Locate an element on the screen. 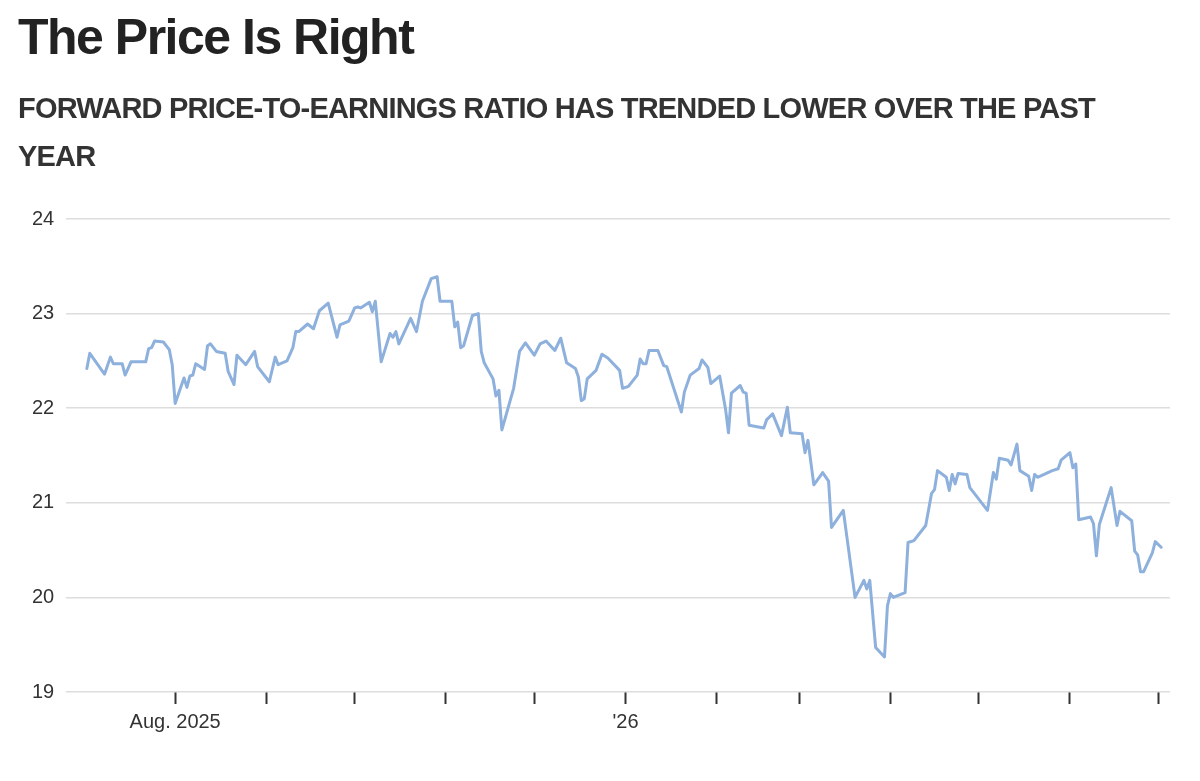 The width and height of the screenshot is (1200, 781). y-tick-label: 24 is located at coordinates (43, 217).